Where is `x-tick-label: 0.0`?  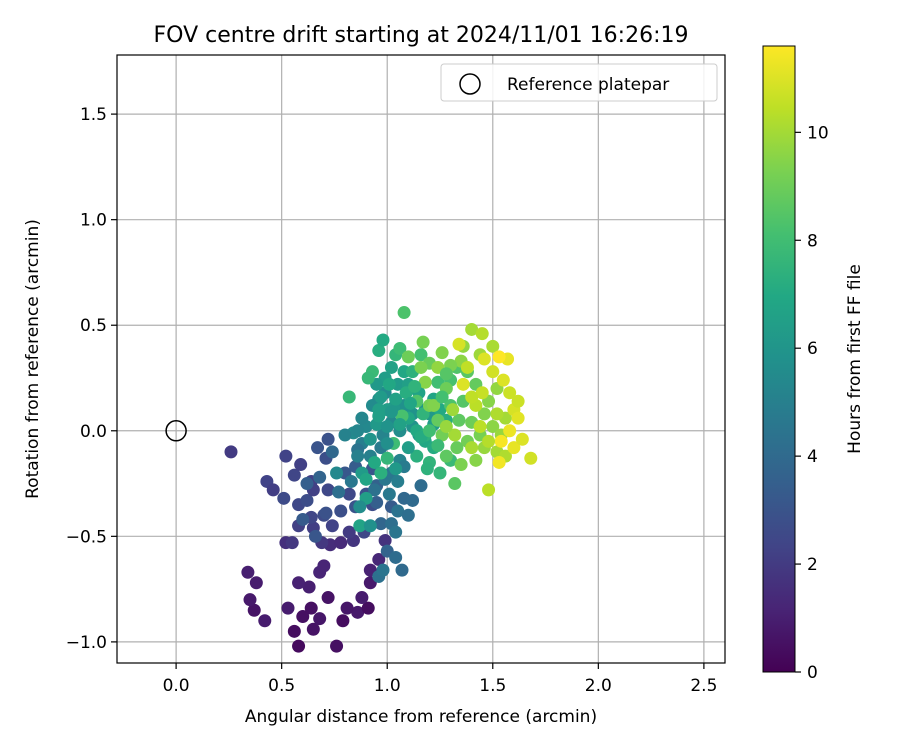
x-tick-label: 0.0 is located at coordinates (176, 686).